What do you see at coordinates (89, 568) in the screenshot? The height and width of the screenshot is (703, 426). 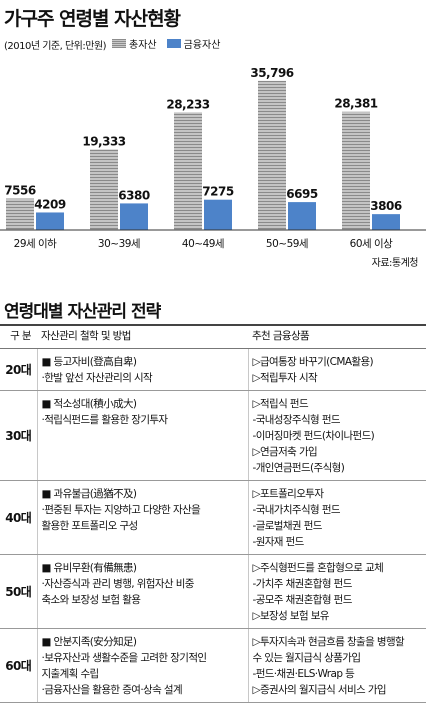 I see `method-line: ■ 유비무환(有備無患)` at bounding box center [89, 568].